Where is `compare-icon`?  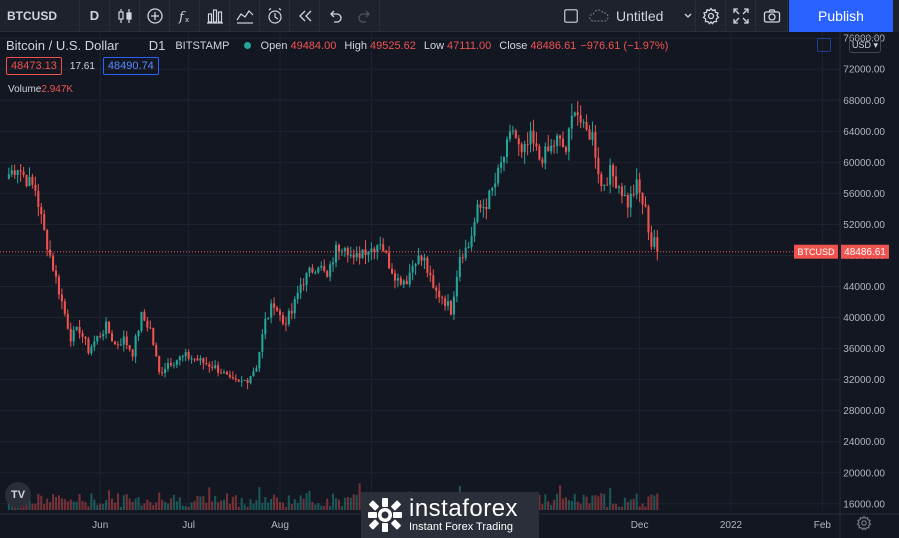 compare-icon is located at coordinates (245, 16).